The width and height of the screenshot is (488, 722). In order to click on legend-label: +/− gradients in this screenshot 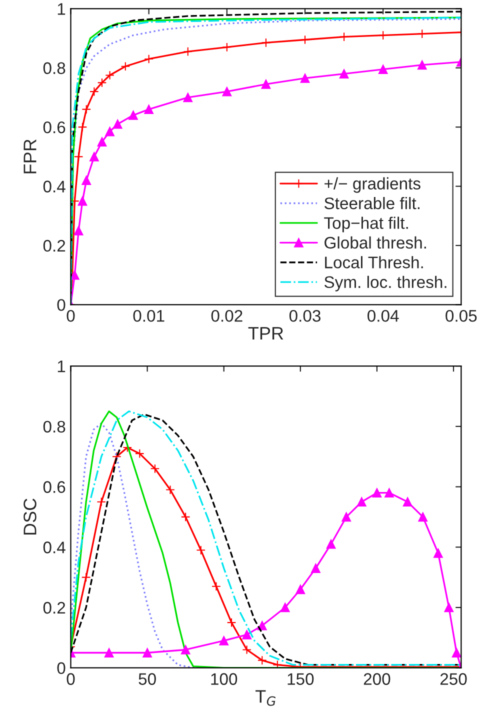, I will do `click(372, 185)`.